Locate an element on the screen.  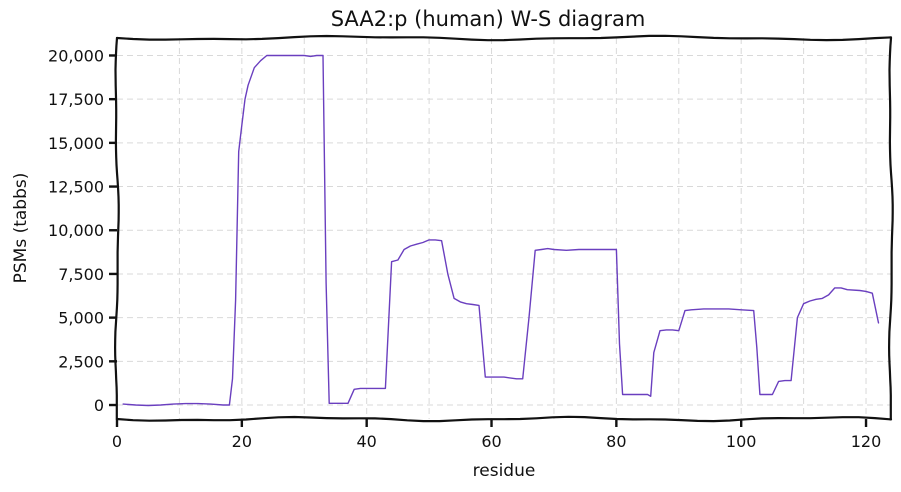
x-tick-label: 100 is located at coordinates (741, 441).